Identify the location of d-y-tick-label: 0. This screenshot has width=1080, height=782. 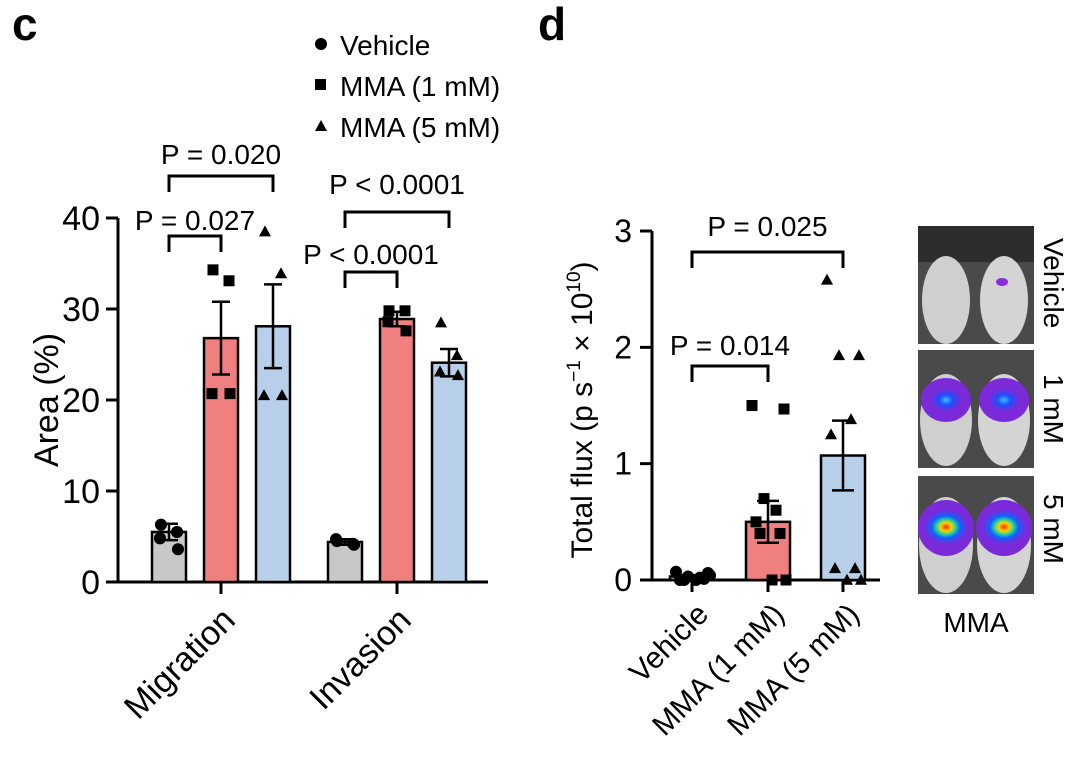
(623, 580).